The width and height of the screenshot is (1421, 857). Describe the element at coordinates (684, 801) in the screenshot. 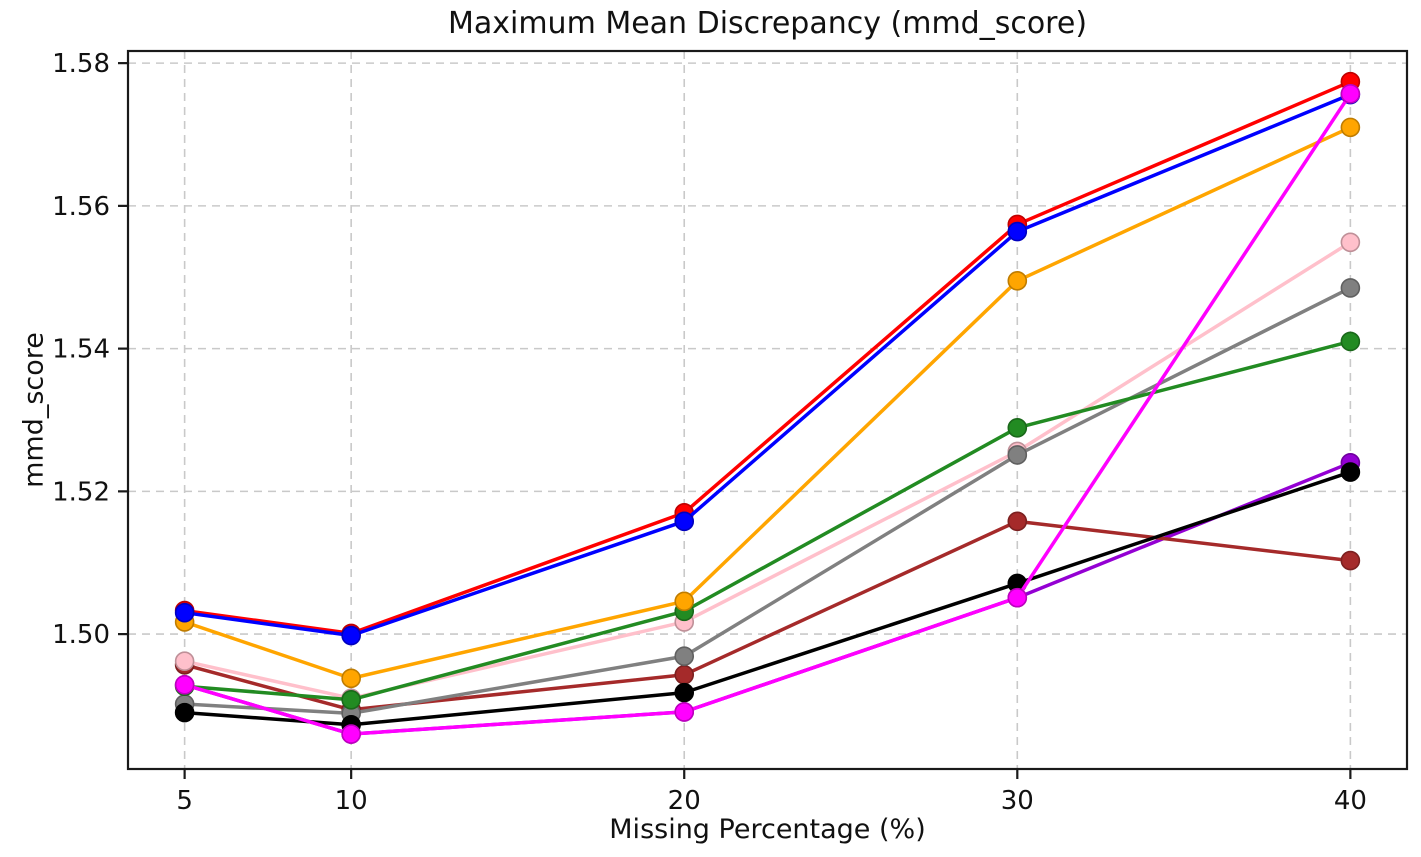

I see `x-tick-label-20: 20` at that location.